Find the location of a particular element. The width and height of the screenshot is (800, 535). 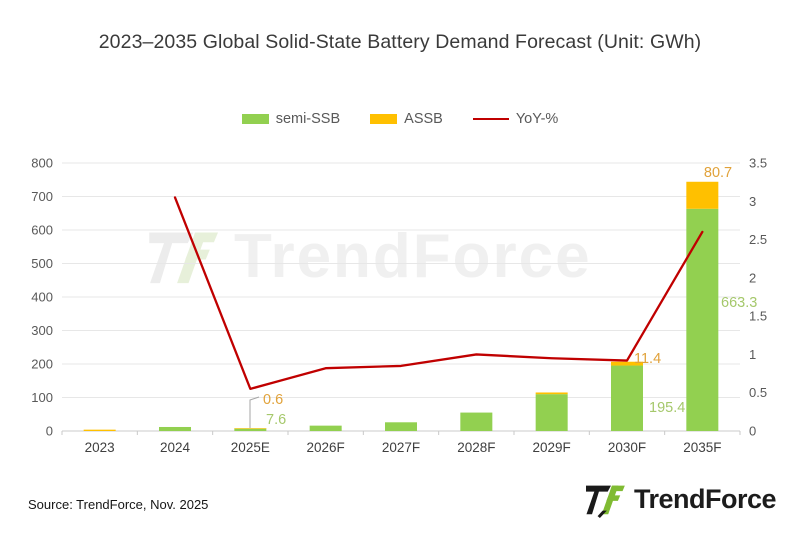

y-axis-label-left: 0 is located at coordinates (49, 431).